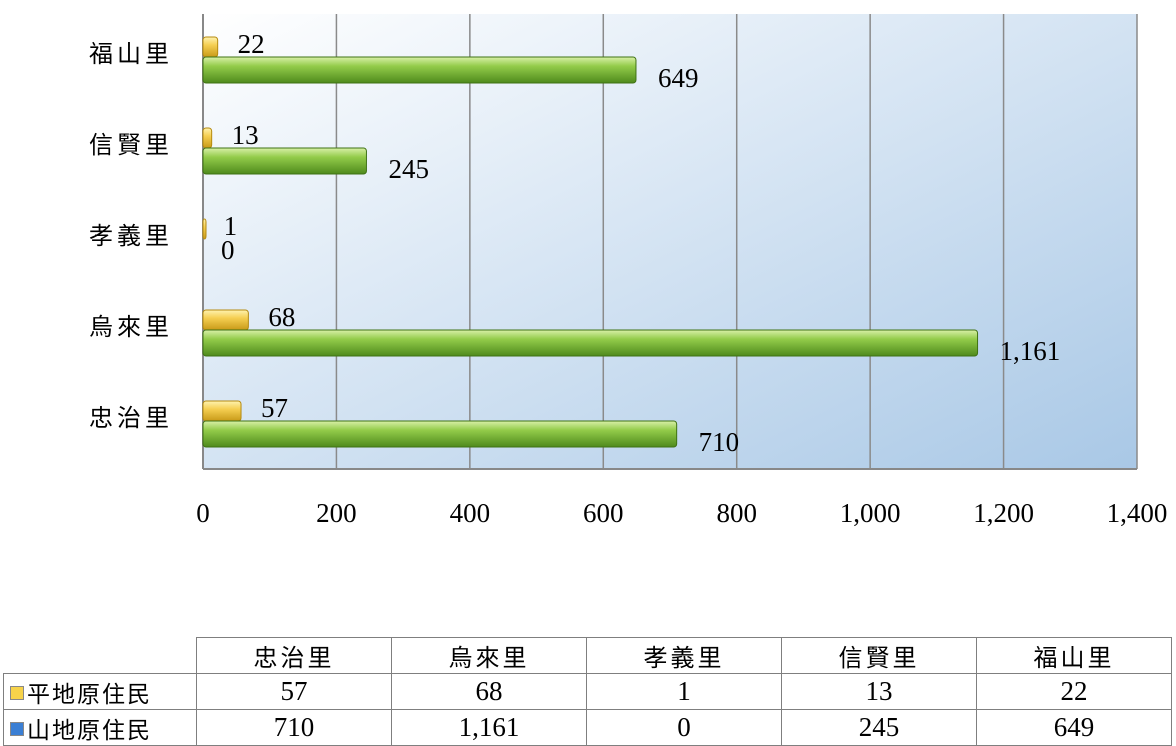 This screenshot has height=746, width=1176. I want to click on category-label: 忠治里, so click(131, 418).